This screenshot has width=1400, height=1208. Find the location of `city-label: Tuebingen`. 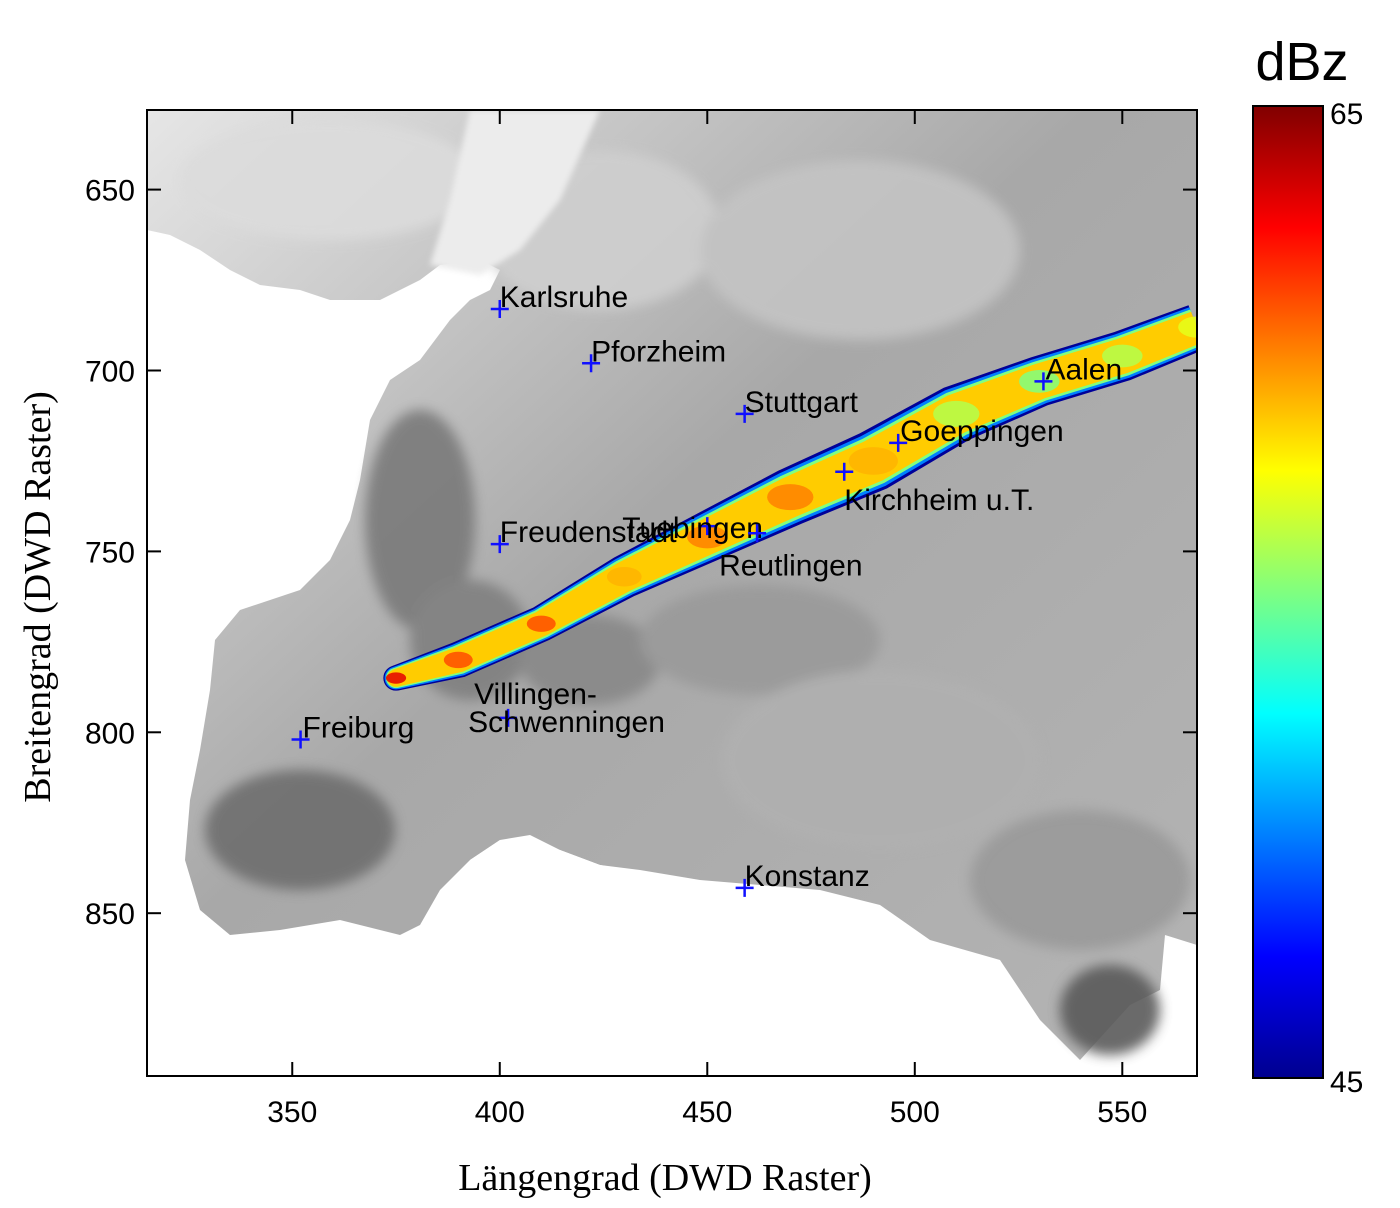

city-label: Tuebingen is located at coordinates (692, 528).